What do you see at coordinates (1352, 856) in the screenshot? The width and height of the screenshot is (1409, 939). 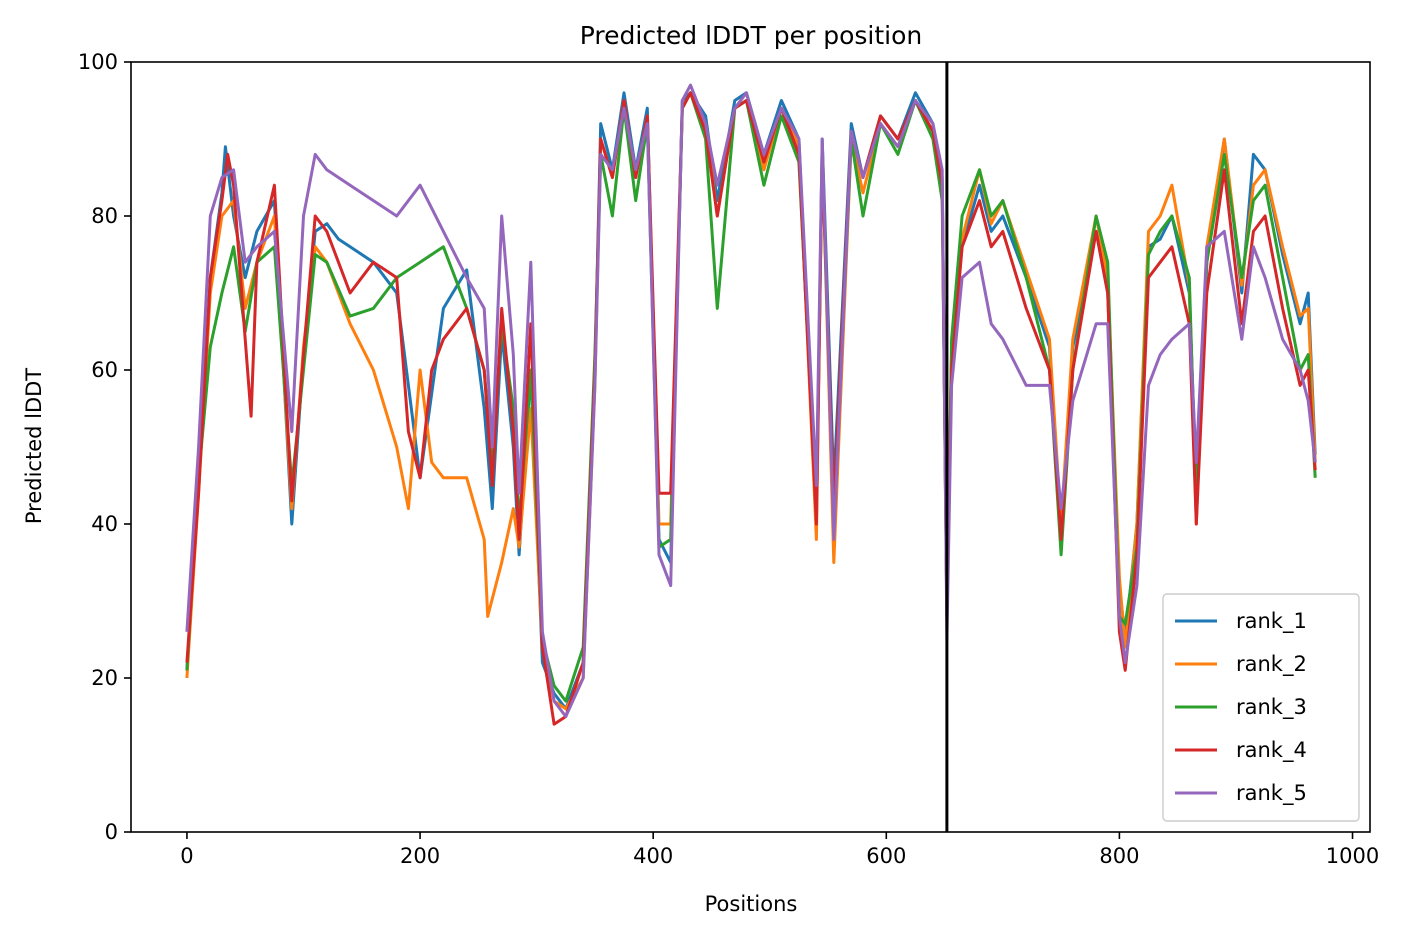 I see `x-tick-label: 1000` at bounding box center [1352, 856].